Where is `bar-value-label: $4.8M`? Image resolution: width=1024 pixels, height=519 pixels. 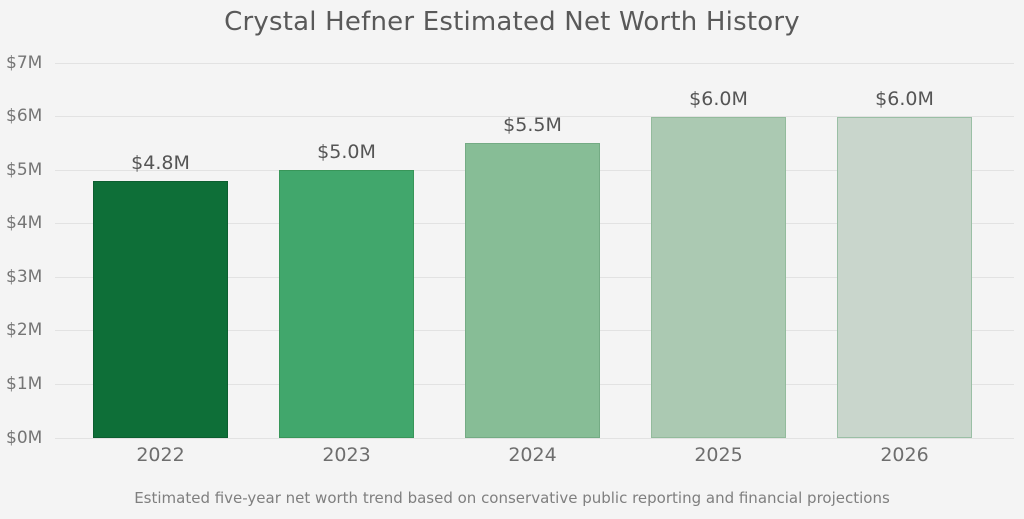 bar-value-label: $4.8M is located at coordinates (160, 163).